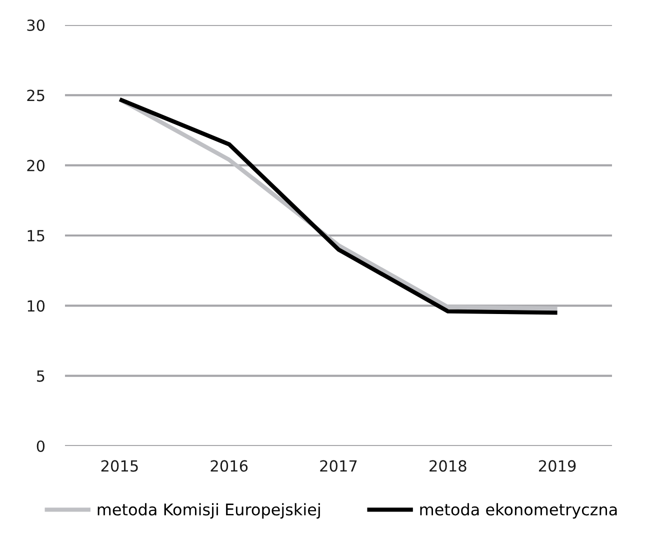  What do you see at coordinates (557, 466) in the screenshot?
I see `x-tick-label: 2019` at bounding box center [557, 466].